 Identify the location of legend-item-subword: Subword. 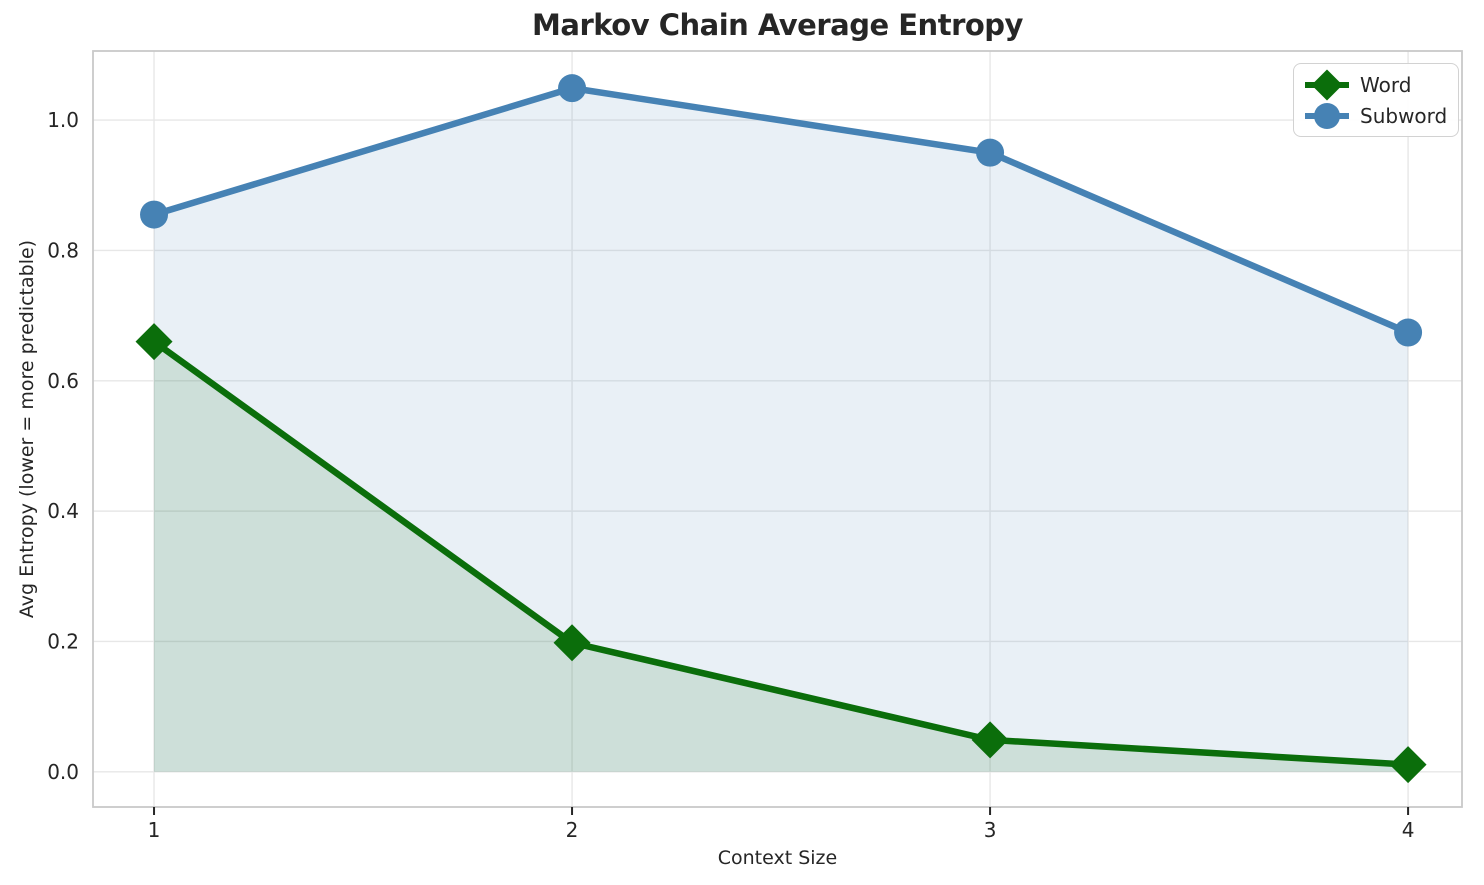
(1376, 115).